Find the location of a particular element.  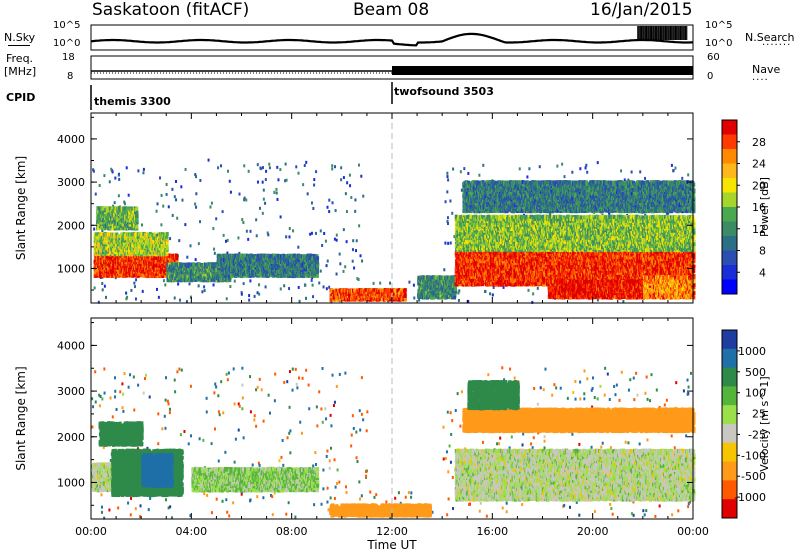

freq-tick-top: 18 is located at coordinates (68, 58).